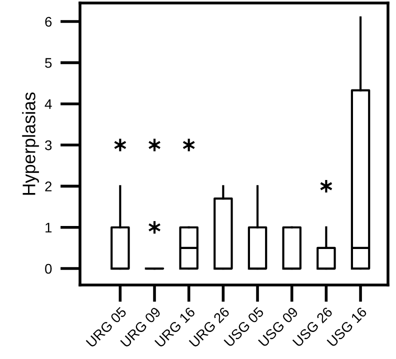 The image size is (396, 359). I want to click on y-tick-label: 3, so click(48, 145).